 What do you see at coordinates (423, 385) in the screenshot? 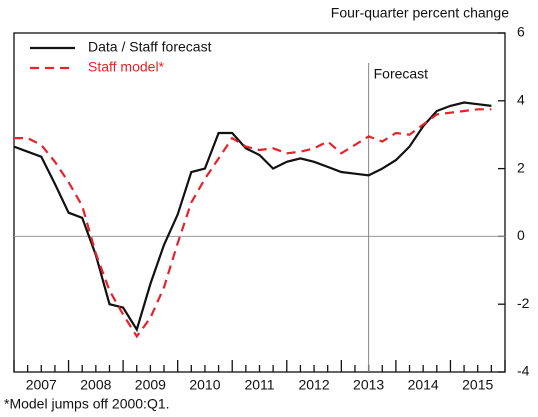
I see `x-tick-label: 2014` at bounding box center [423, 385].